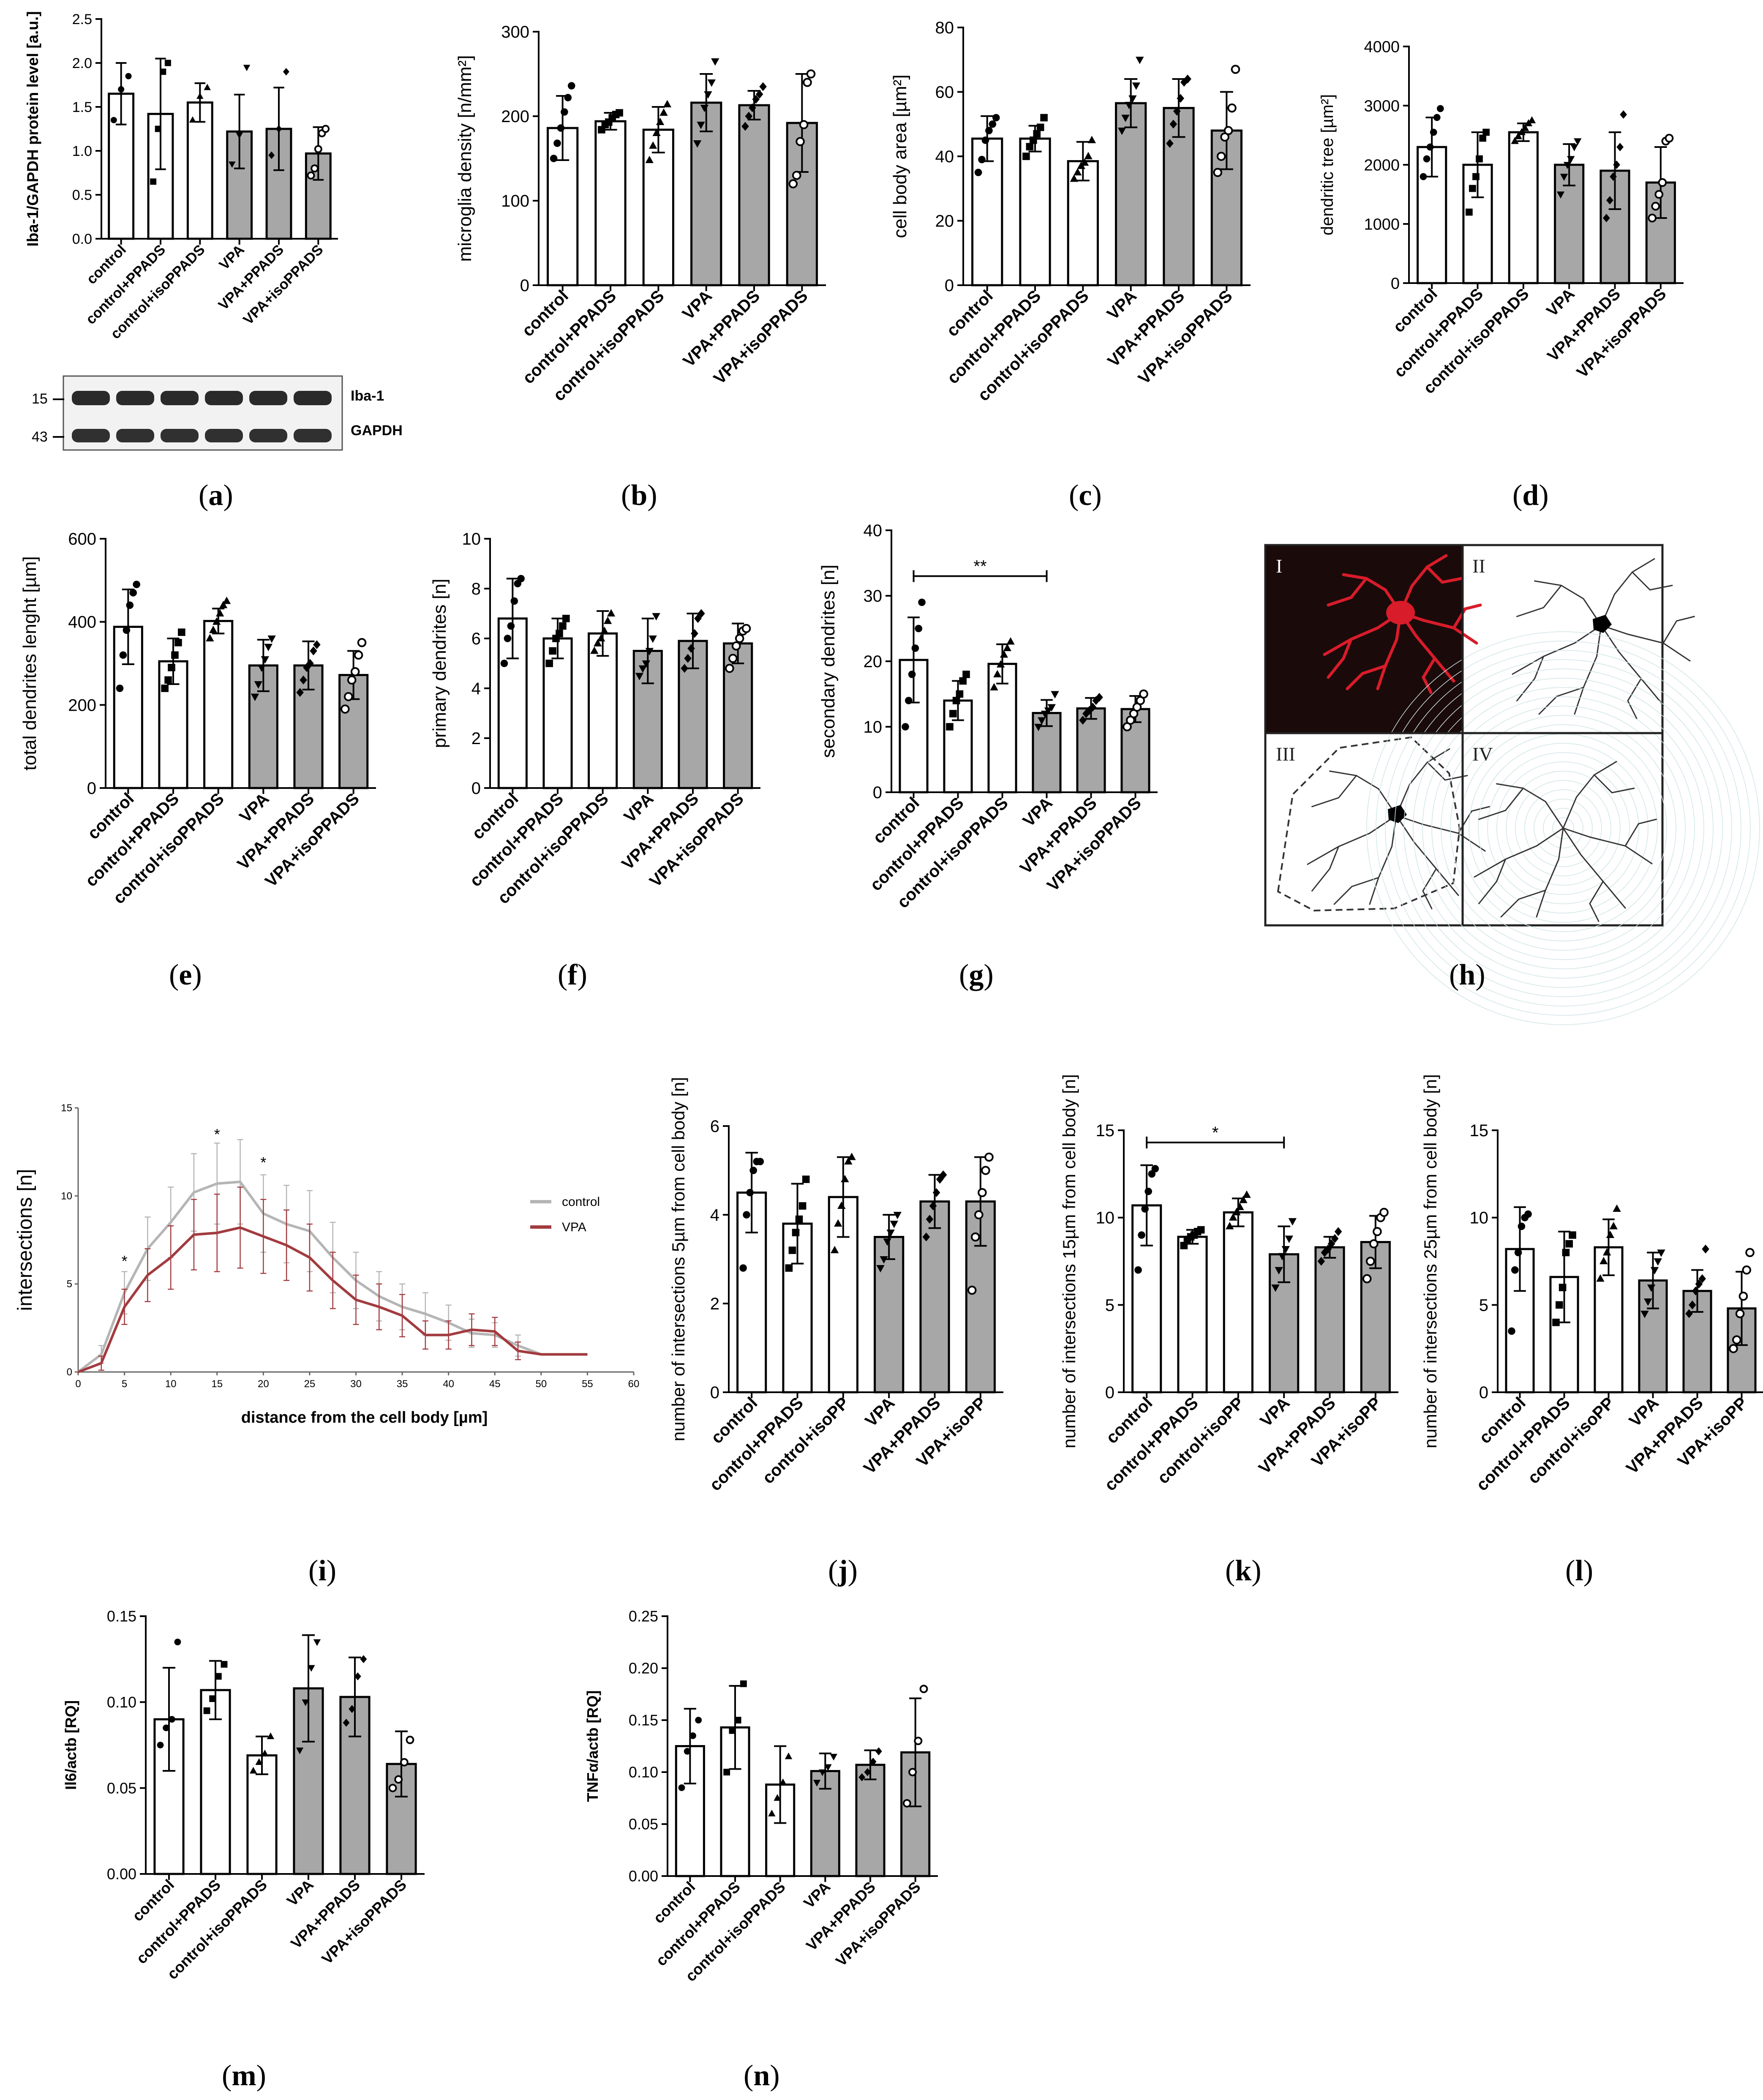 The height and width of the screenshot is (2100, 1763). Describe the element at coordinates (828, 661) in the screenshot. I see `y-axis-title: secondary dendrites [n]` at that location.